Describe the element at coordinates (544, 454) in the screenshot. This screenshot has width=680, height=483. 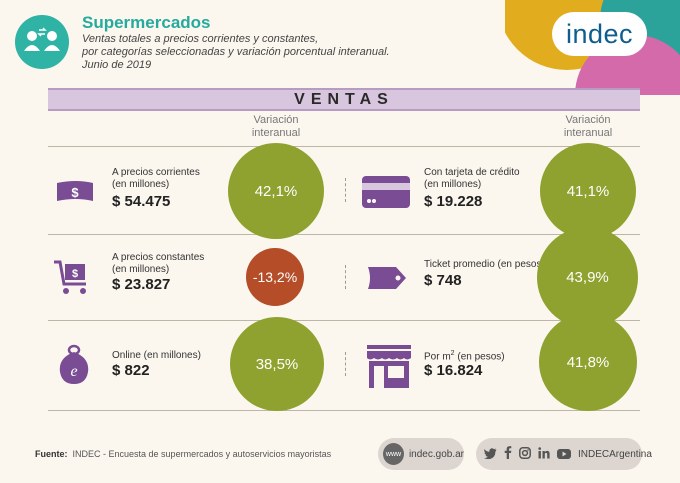
I see `linkedin-icon` at that location.